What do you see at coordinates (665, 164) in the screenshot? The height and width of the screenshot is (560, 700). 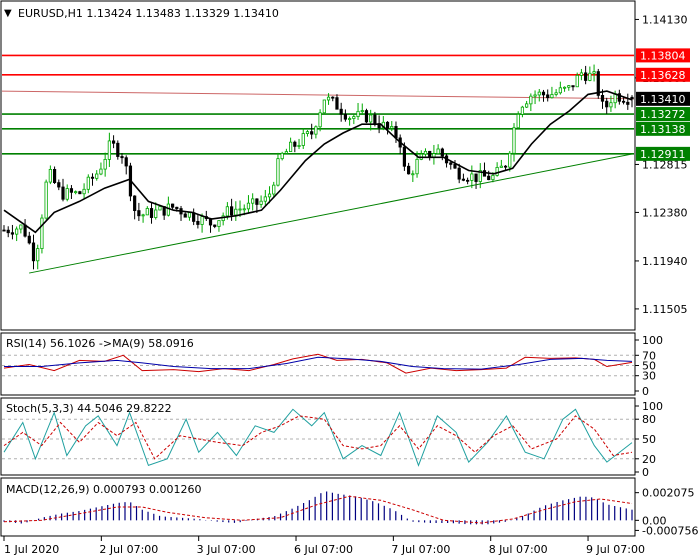 I see `price-tick-label: 1.12815` at bounding box center [665, 164].